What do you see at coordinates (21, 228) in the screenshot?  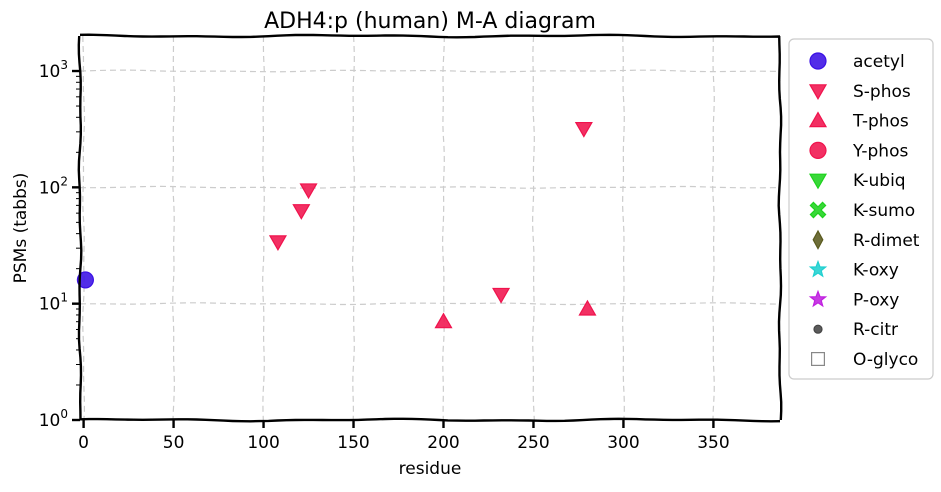 I see `y-axis-label: PSMs (tabbs)` at bounding box center [21, 228].